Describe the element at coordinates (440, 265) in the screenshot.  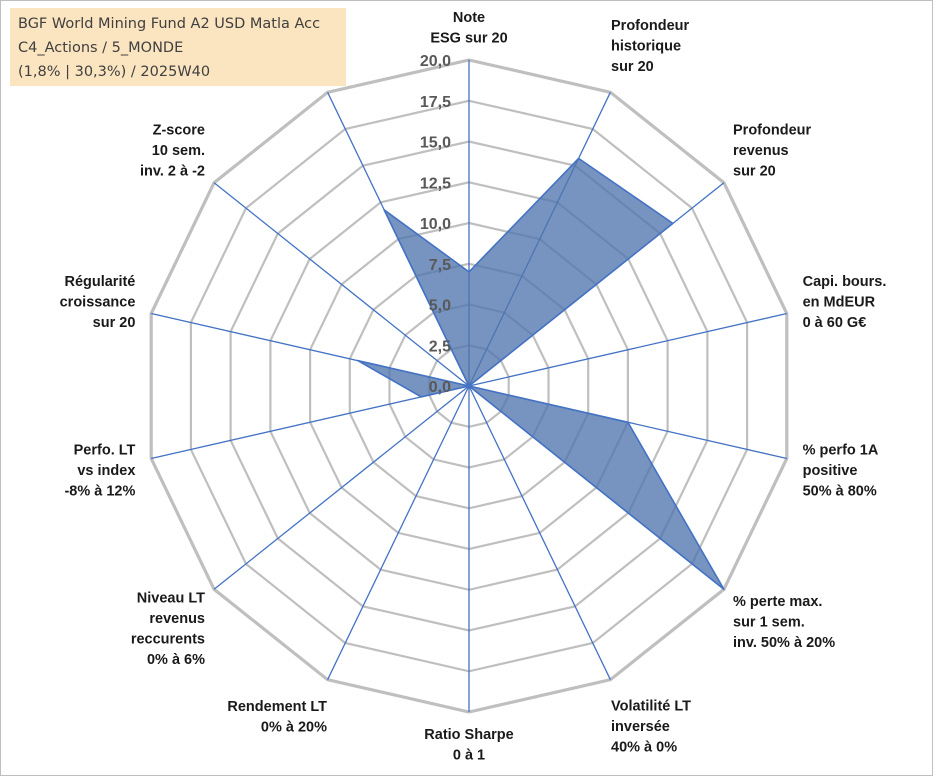
I see `tick-label: 7,5` at that location.